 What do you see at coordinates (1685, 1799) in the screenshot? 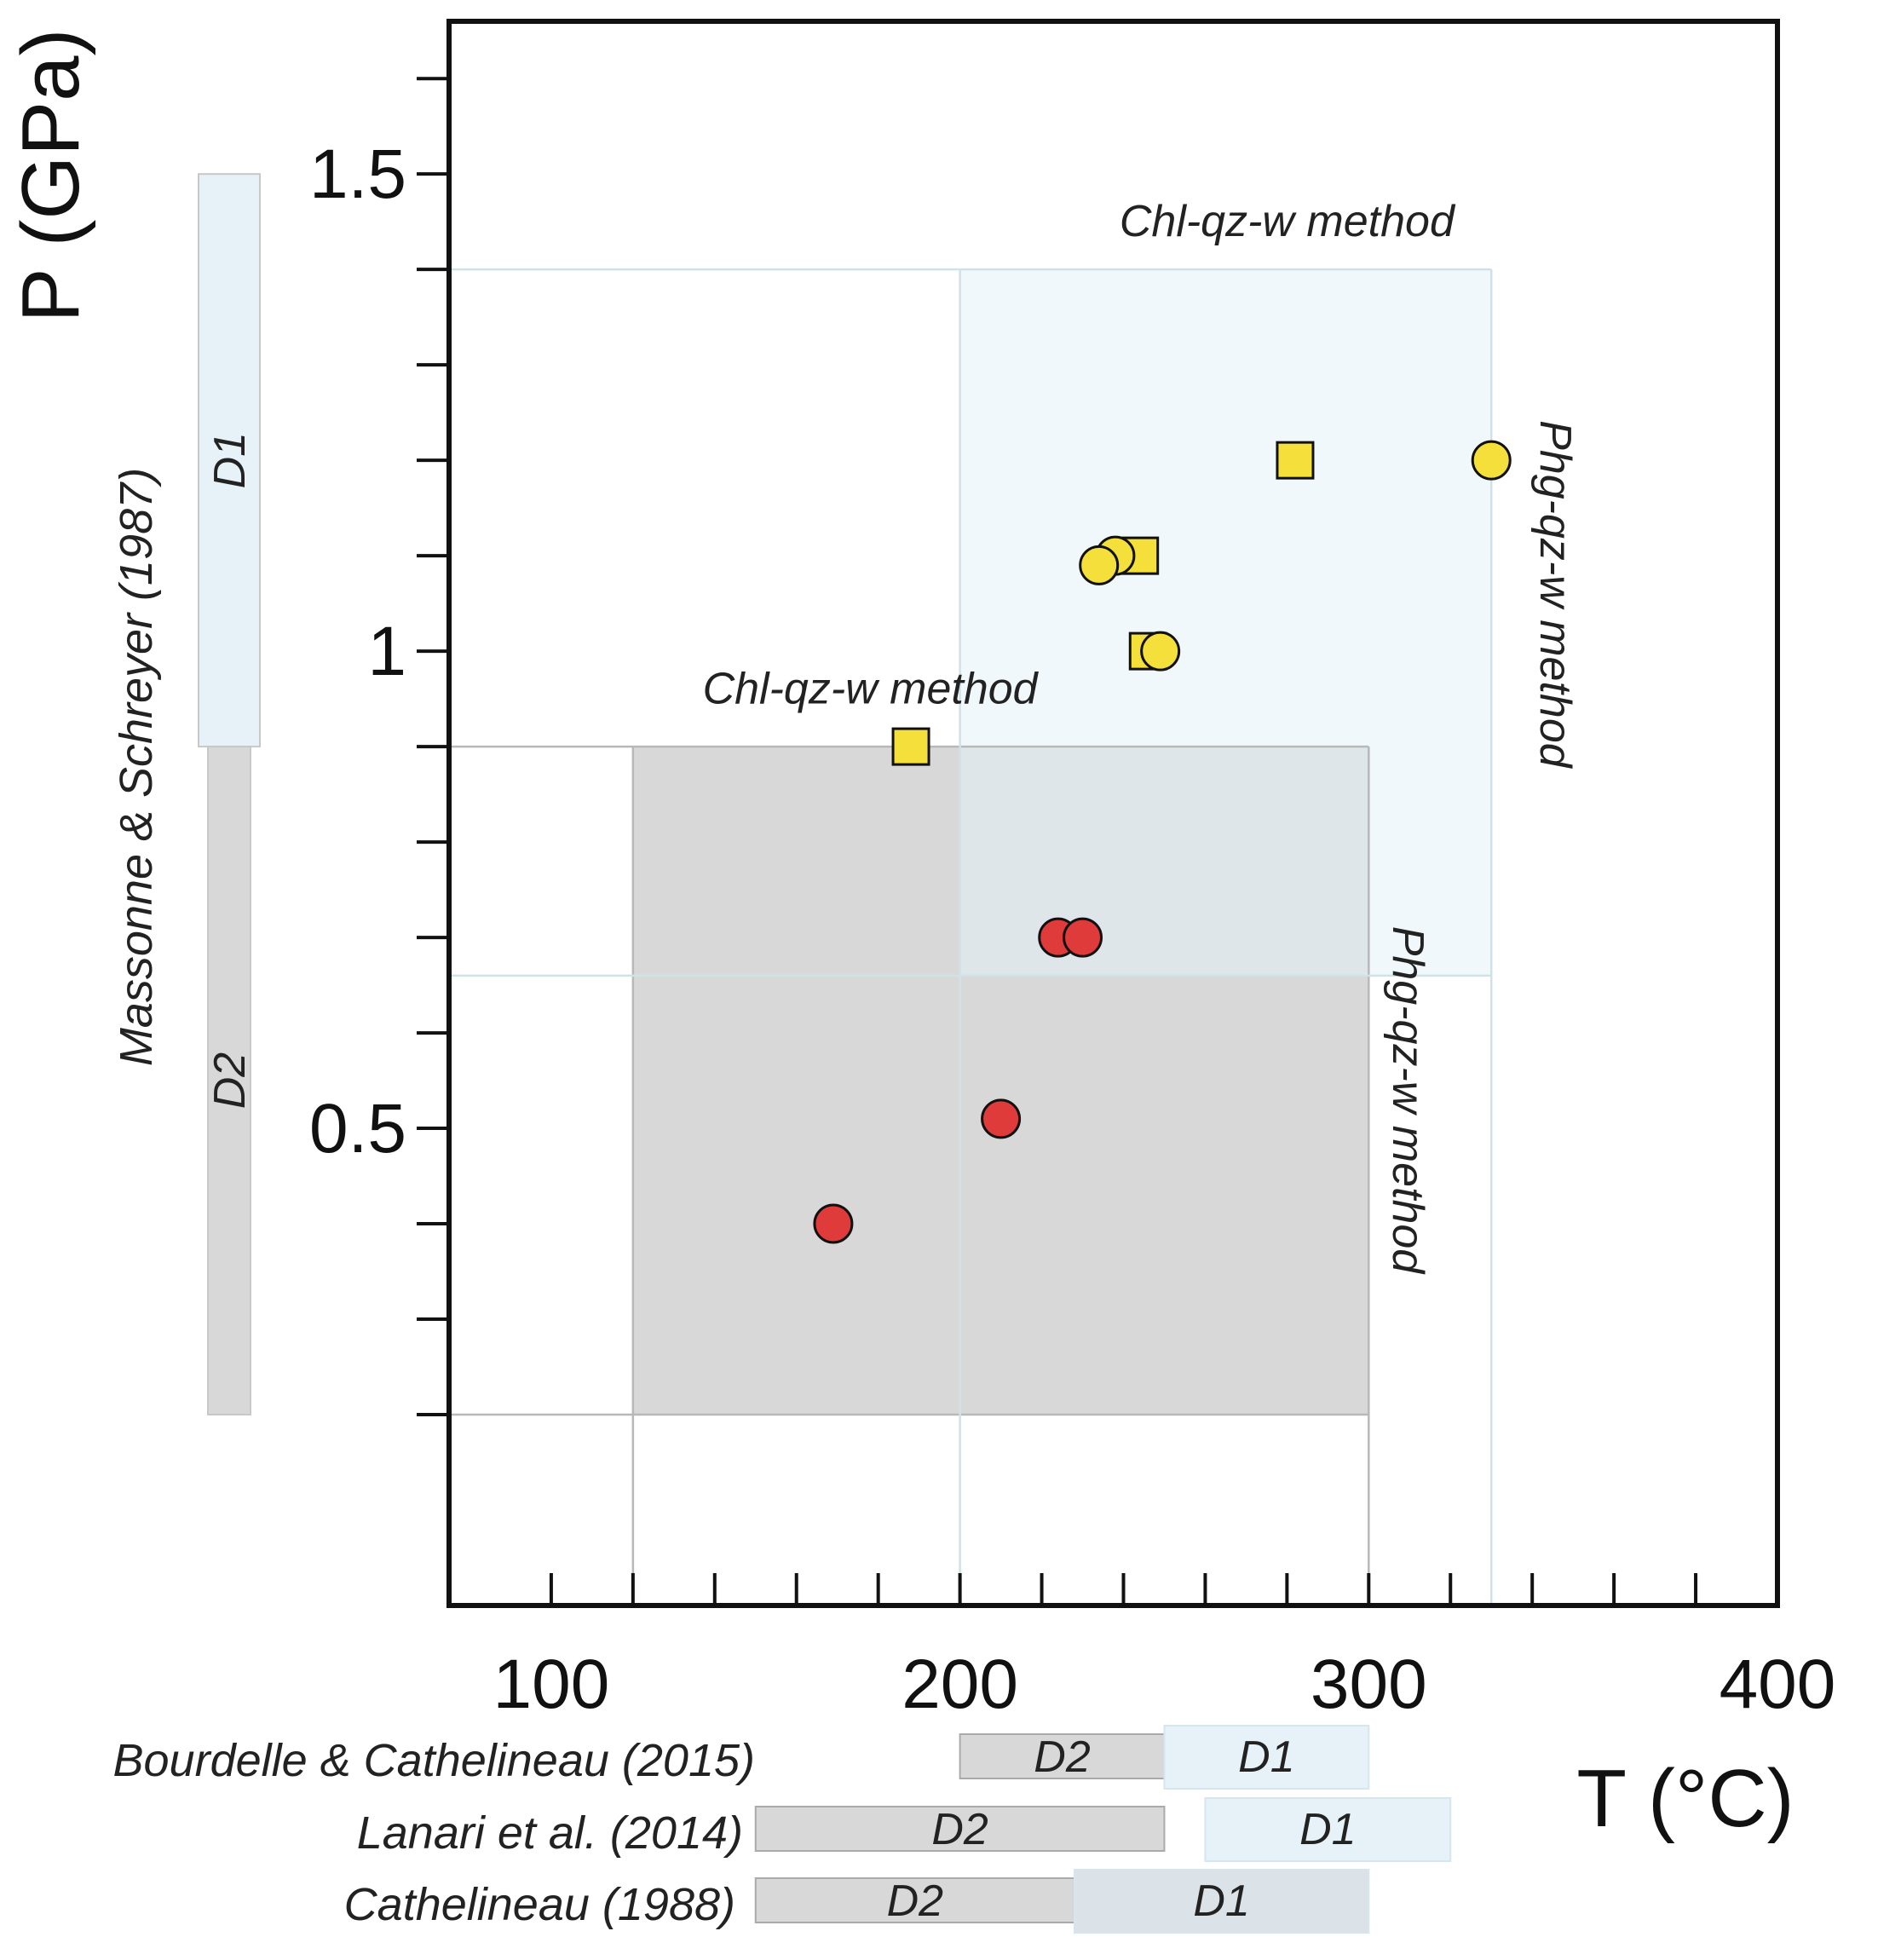
I see `x-axis-title: T (°C)` at bounding box center [1685, 1799].